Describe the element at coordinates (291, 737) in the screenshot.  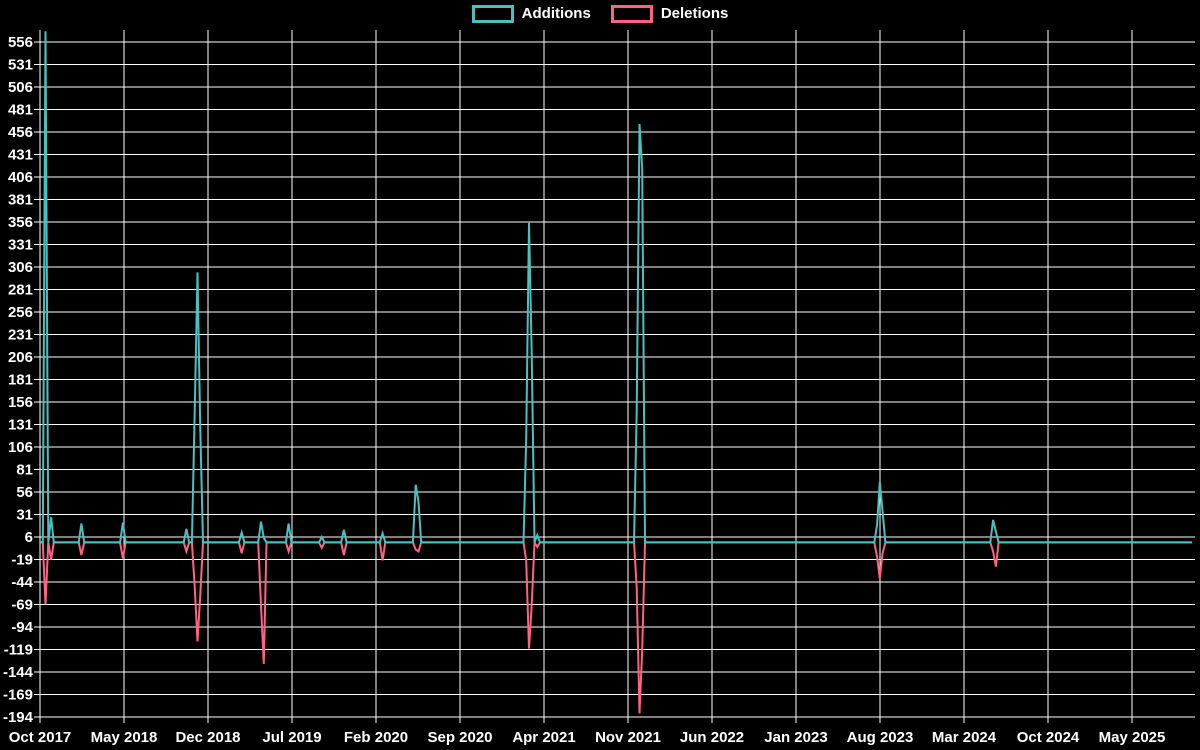
I see `x-tick-label: Jul 2019` at that location.